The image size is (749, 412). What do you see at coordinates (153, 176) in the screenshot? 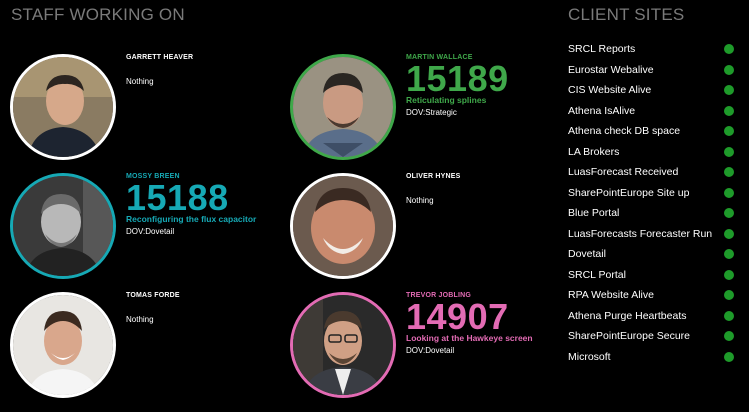
I see `staff-name: MOSSY BREEN` at bounding box center [153, 176].